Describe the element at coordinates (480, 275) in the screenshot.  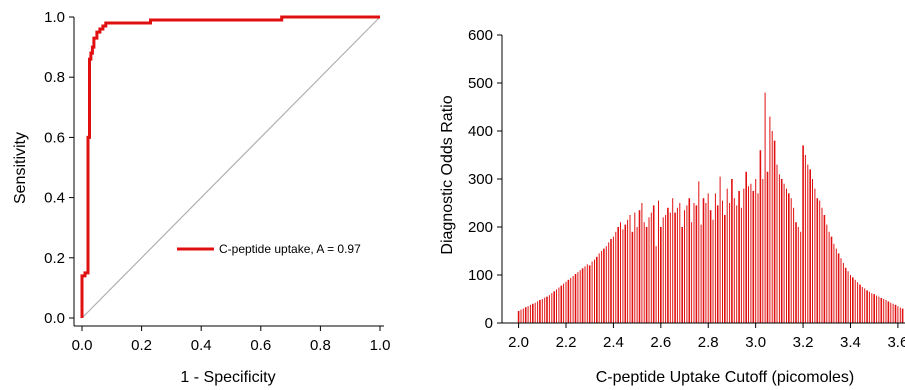
I see `dor-y-tick-label: 100` at that location.